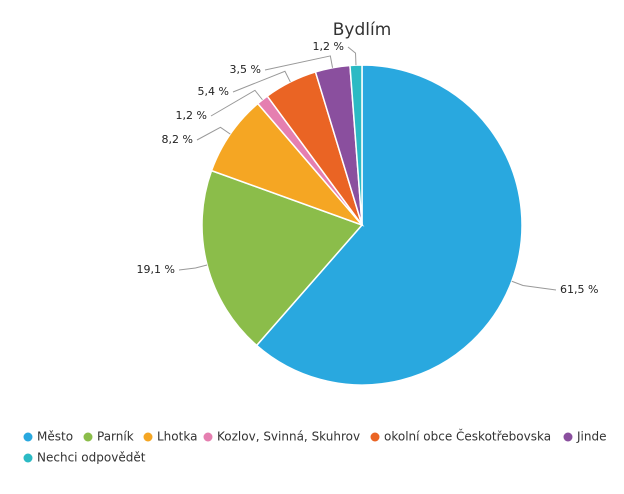 The height and width of the screenshot is (494, 624). I want to click on legend-label: okolní obce Českotřebovska, so click(467, 436).